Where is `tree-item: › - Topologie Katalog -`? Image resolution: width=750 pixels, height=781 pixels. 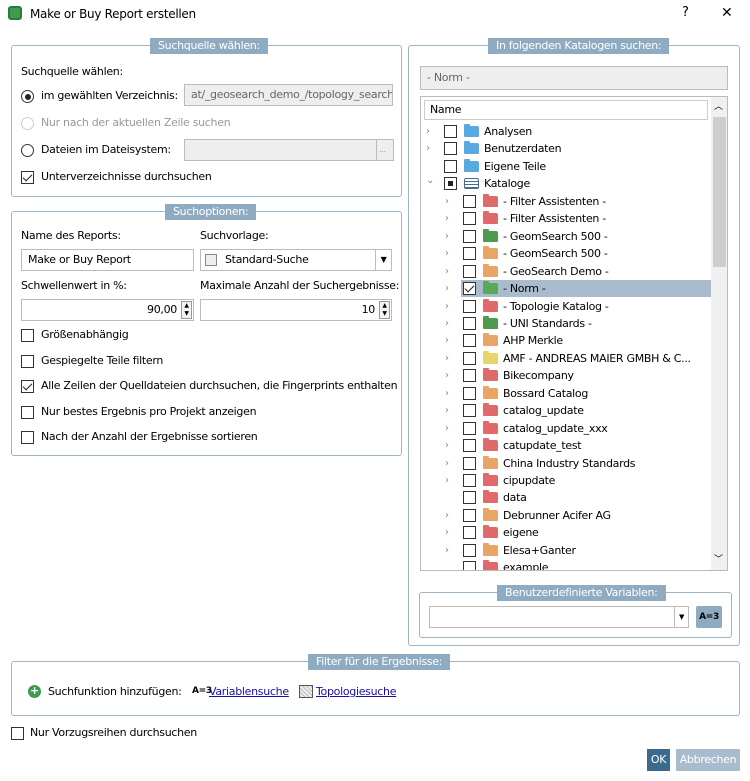
tree-item: › - Topologie Katalog - is located at coordinates (567, 306).